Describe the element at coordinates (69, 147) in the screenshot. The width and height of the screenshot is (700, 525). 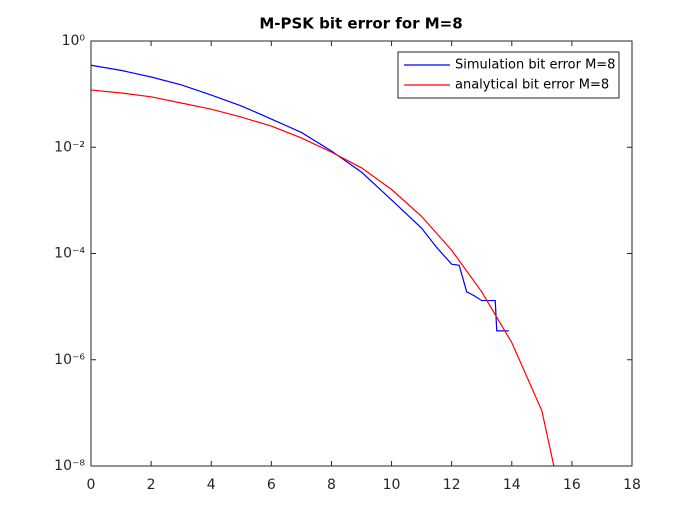
I see `y-tick-label: 10⁻²` at that location.